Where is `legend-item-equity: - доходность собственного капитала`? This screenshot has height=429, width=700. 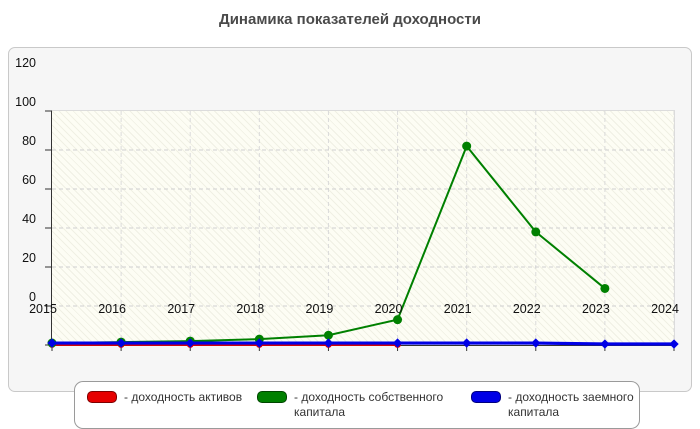
legend-item-equity: - доходность собственного капитала is located at coordinates (364, 405).